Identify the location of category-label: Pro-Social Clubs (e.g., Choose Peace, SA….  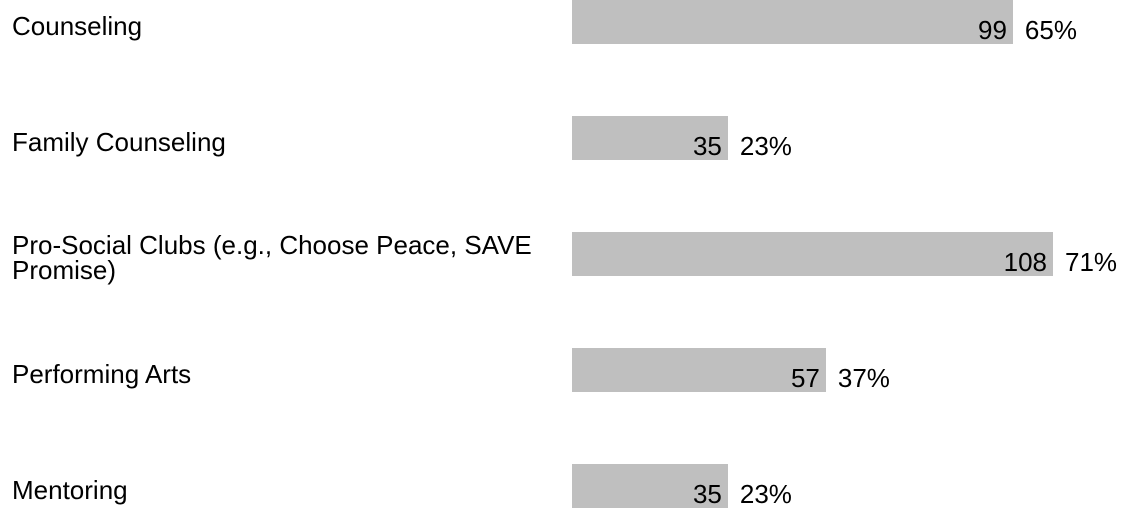
(272, 257).